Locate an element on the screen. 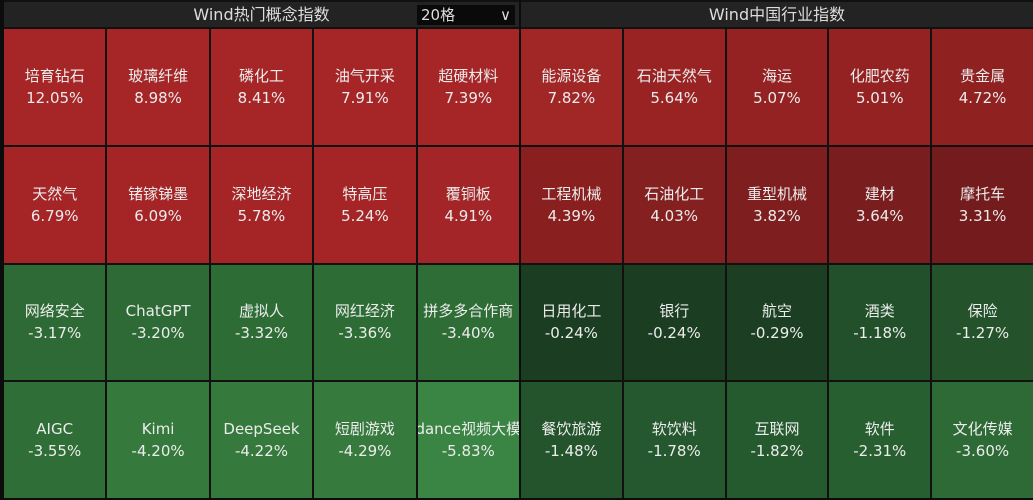  heatmap-tile: 日用化工 -0.24% is located at coordinates (571, 322).